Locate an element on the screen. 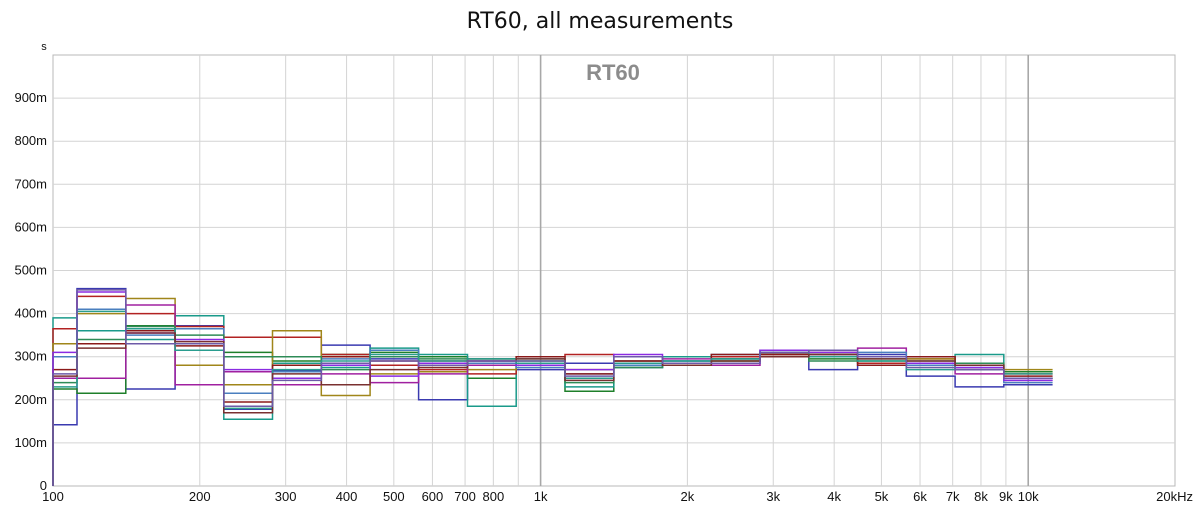 This screenshot has height=509, width=1200. y-tick-label: 800m is located at coordinates (30, 140).